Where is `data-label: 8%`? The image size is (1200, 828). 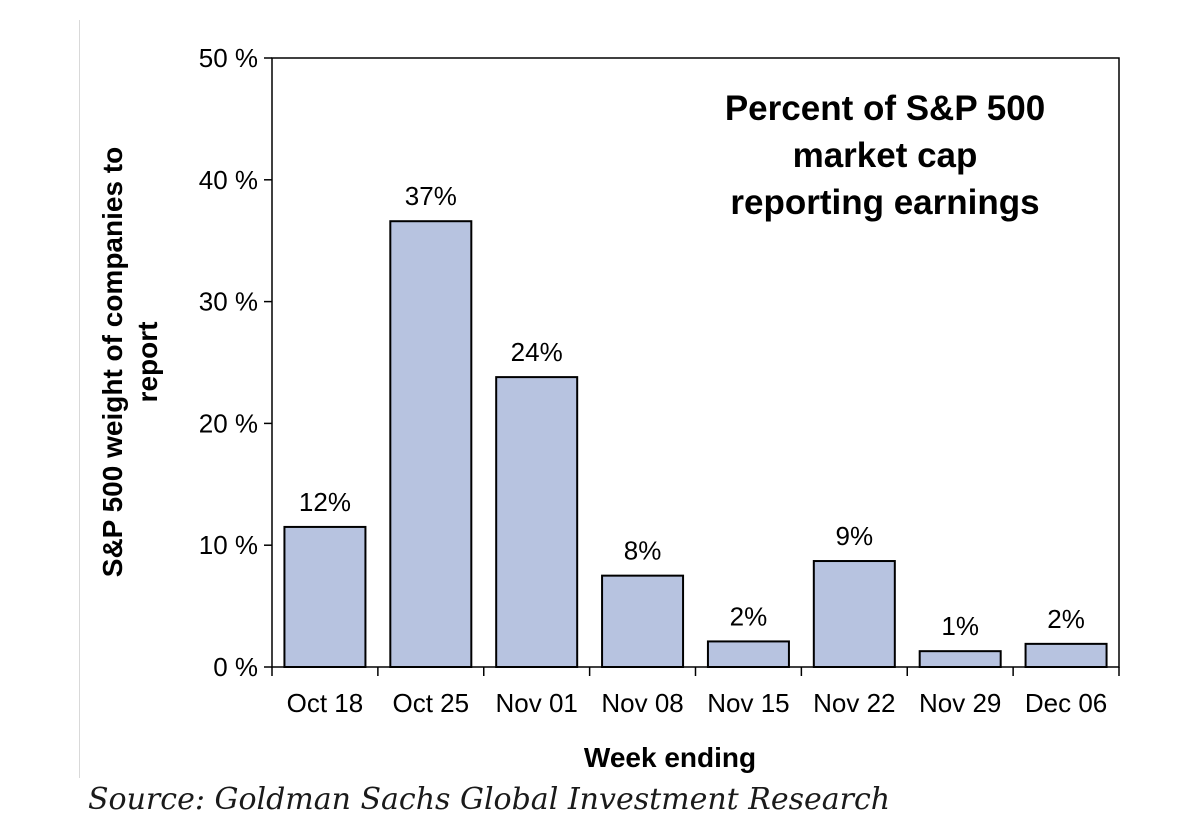 data-label: 8% is located at coordinates (643, 551).